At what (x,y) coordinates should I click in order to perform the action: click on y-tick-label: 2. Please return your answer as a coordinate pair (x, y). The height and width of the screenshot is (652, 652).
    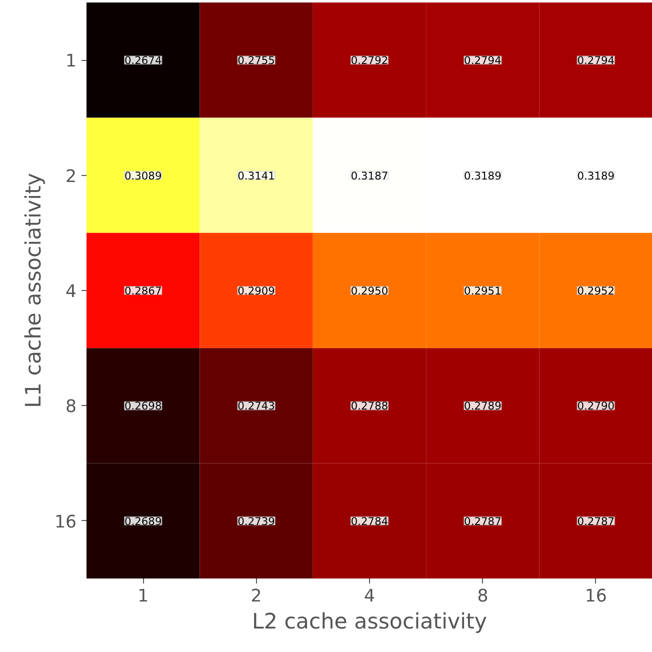
    Looking at the image, I should click on (71, 176).